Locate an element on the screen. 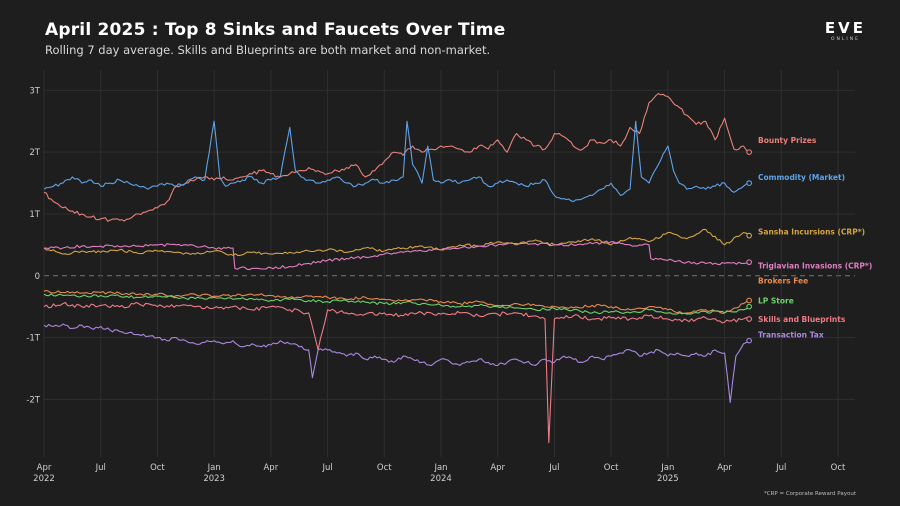 The height and width of the screenshot is (506, 900). y-tick-label: 1T is located at coordinates (34, 215).